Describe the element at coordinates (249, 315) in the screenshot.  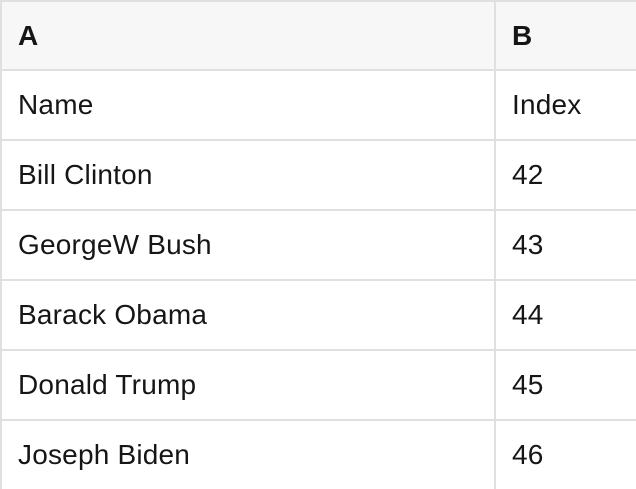
I see `cell: Barack Obama` at that location.